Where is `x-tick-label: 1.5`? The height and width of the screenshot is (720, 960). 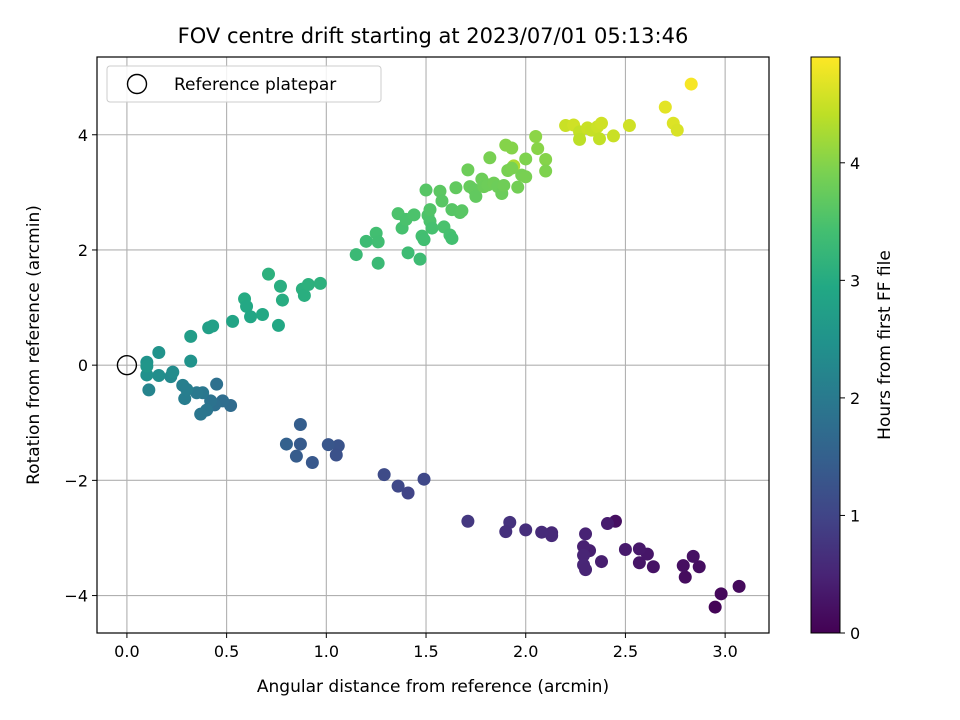
x-tick-label: 1.5 is located at coordinates (425, 651).